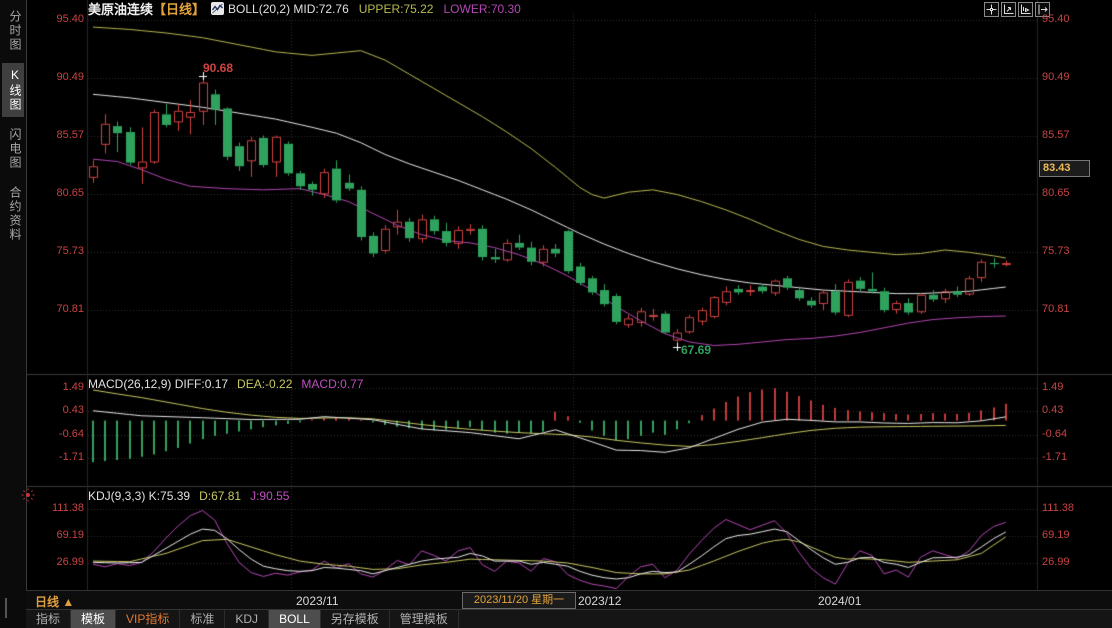 The width and height of the screenshot is (1112, 628). Describe the element at coordinates (332, 384) in the screenshot. I see `macd-macd-value: MACD:0.77` at that location.